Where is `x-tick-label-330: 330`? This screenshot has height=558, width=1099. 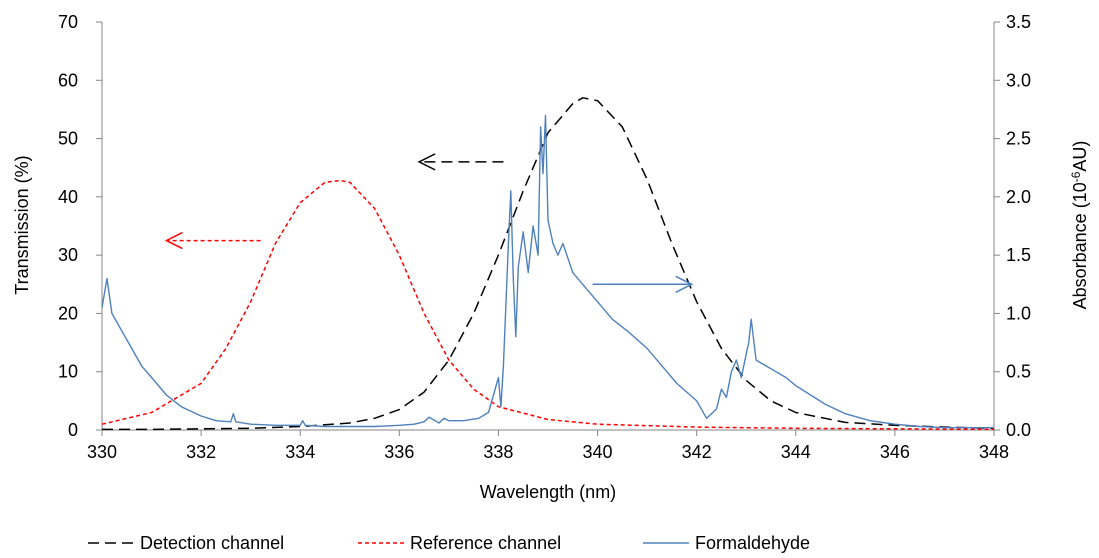
x-tick-label-330: 330 is located at coordinates (102, 452).